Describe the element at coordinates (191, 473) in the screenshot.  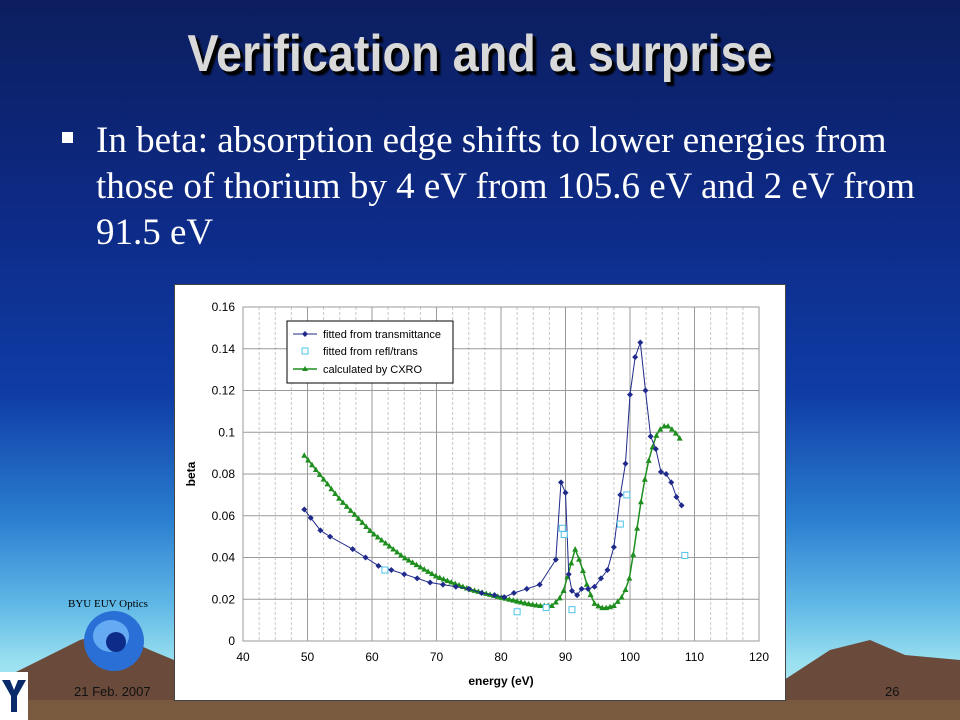
I see `y-axis-label: beta` at that location.